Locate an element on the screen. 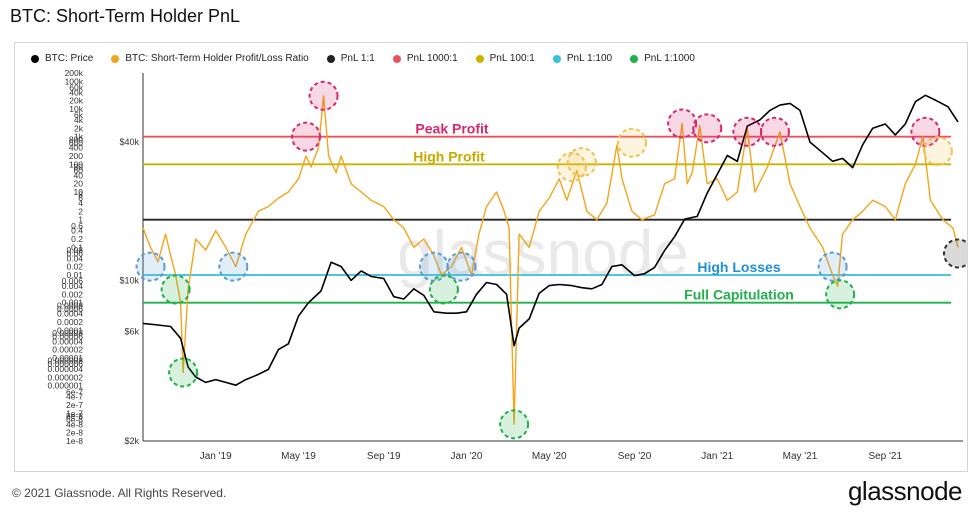 The height and width of the screenshot is (512, 974). y-tick-label: 2 is located at coordinates (80, 211).